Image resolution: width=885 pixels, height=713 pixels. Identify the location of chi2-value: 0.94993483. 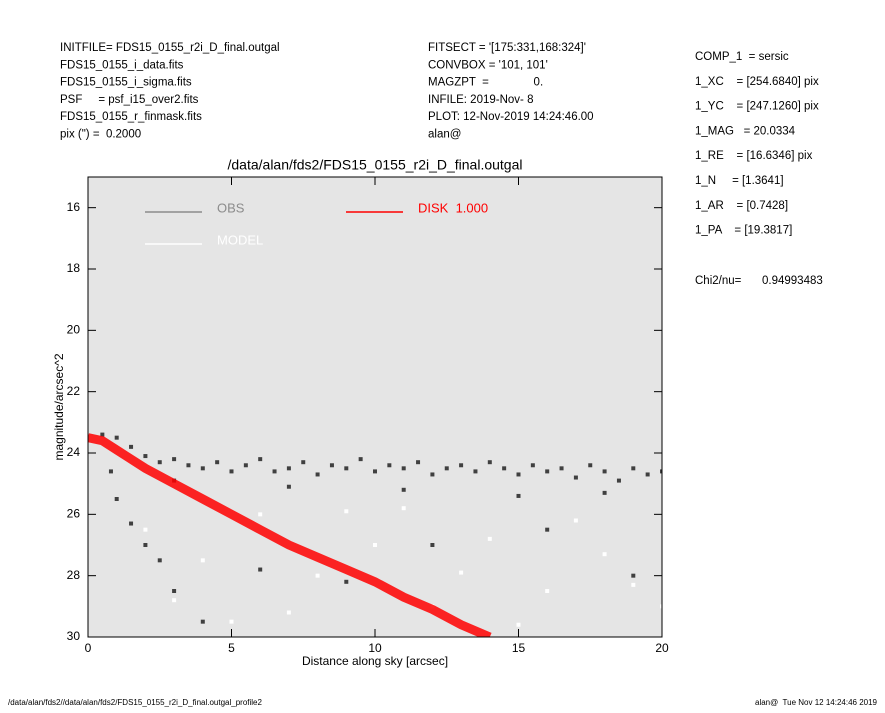
(792, 281).